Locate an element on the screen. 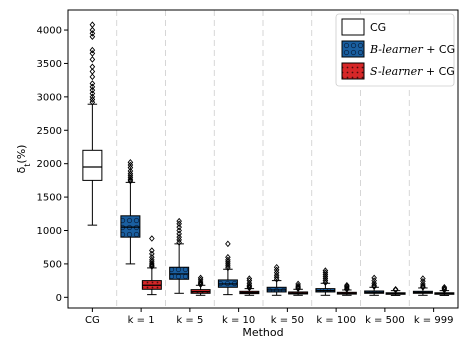  x-tick-label: k = 50 is located at coordinates (287, 320).